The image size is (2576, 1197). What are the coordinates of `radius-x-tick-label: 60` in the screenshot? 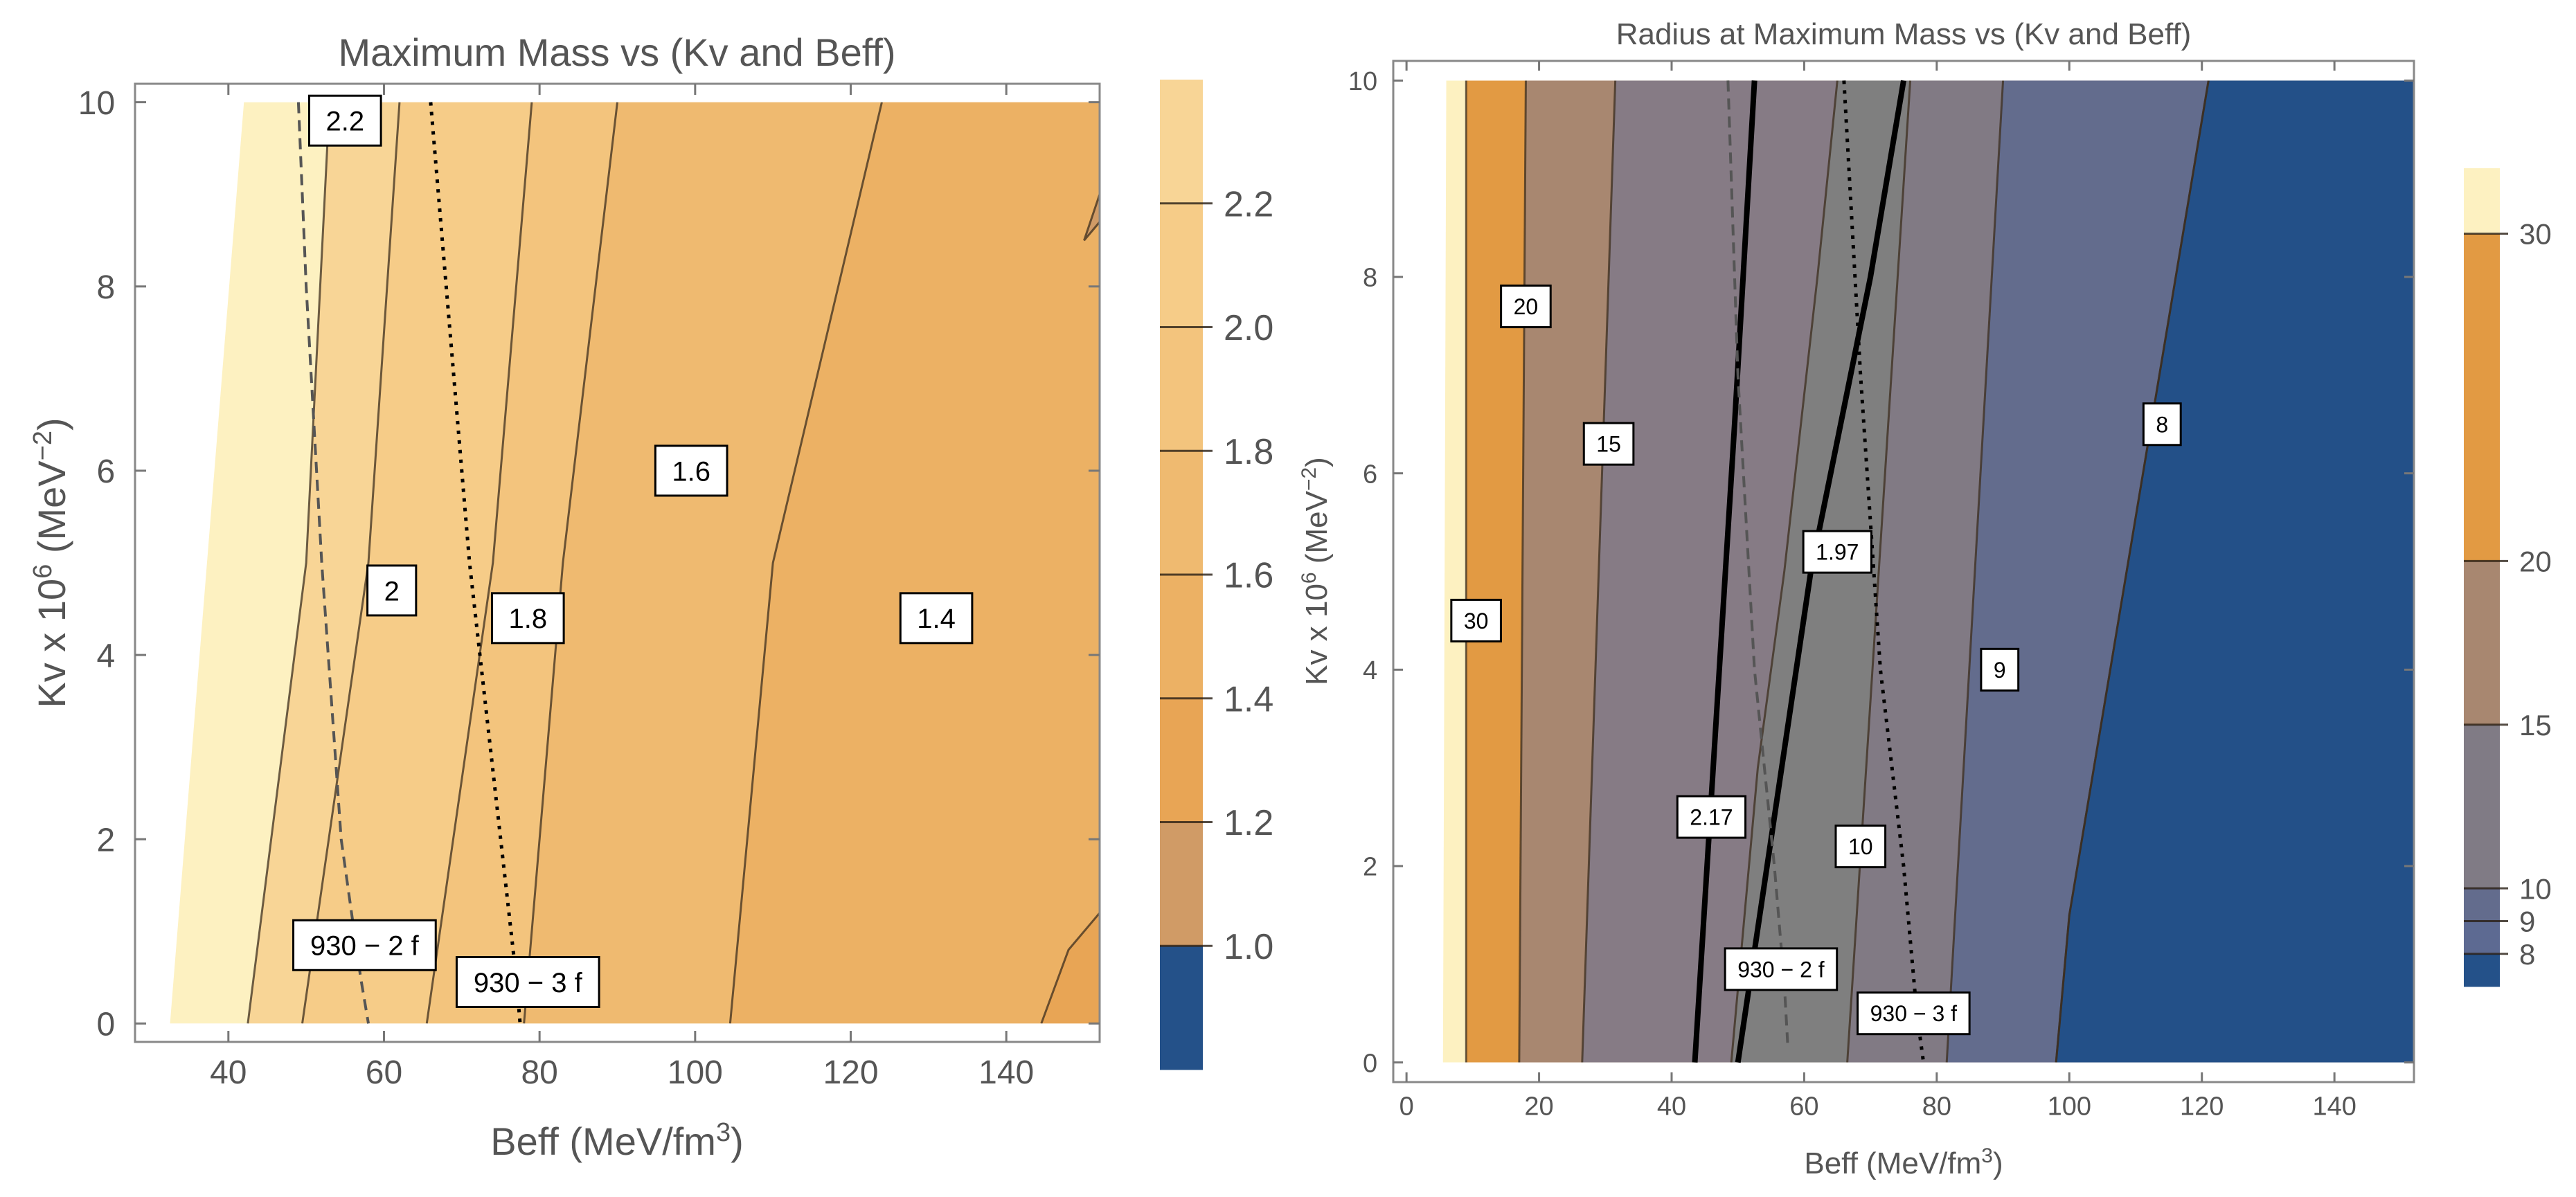 It's located at (1803, 1107).